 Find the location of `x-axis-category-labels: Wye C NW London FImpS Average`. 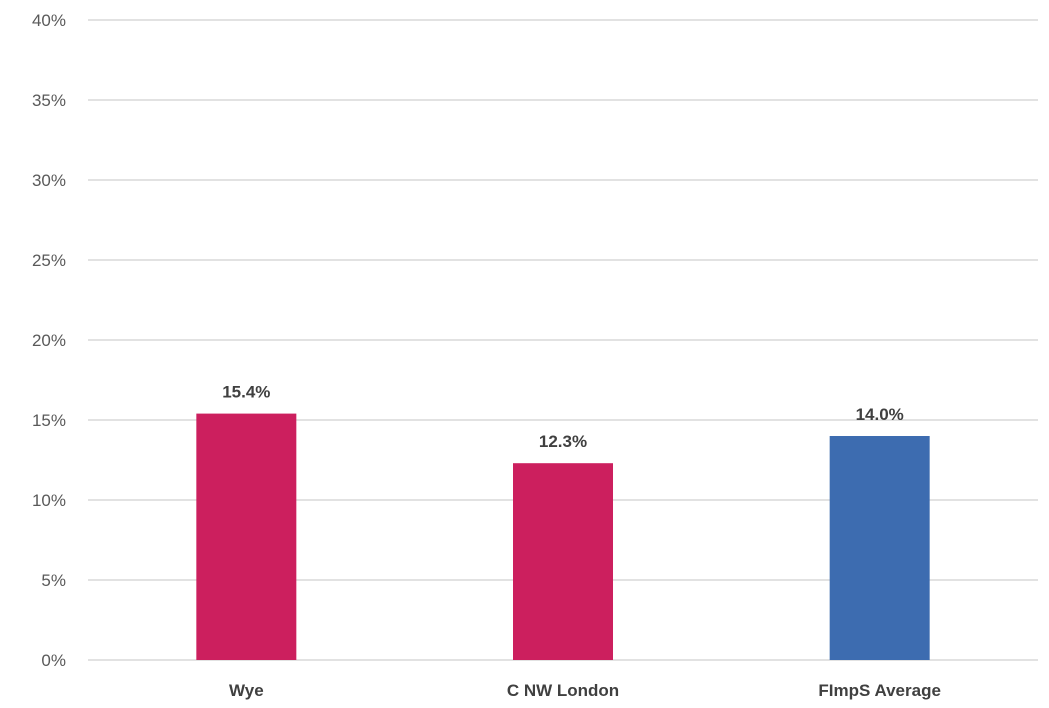

x-axis-category-labels: Wye C NW London FImpS Average is located at coordinates (585, 690).